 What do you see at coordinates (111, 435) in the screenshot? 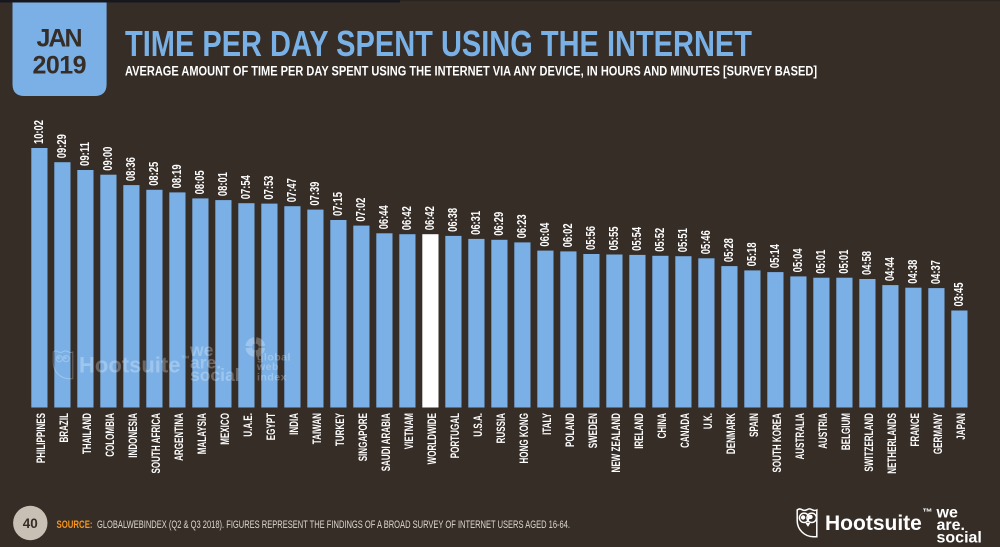
I see `svg-text: COLOMBIA` at bounding box center [111, 435].